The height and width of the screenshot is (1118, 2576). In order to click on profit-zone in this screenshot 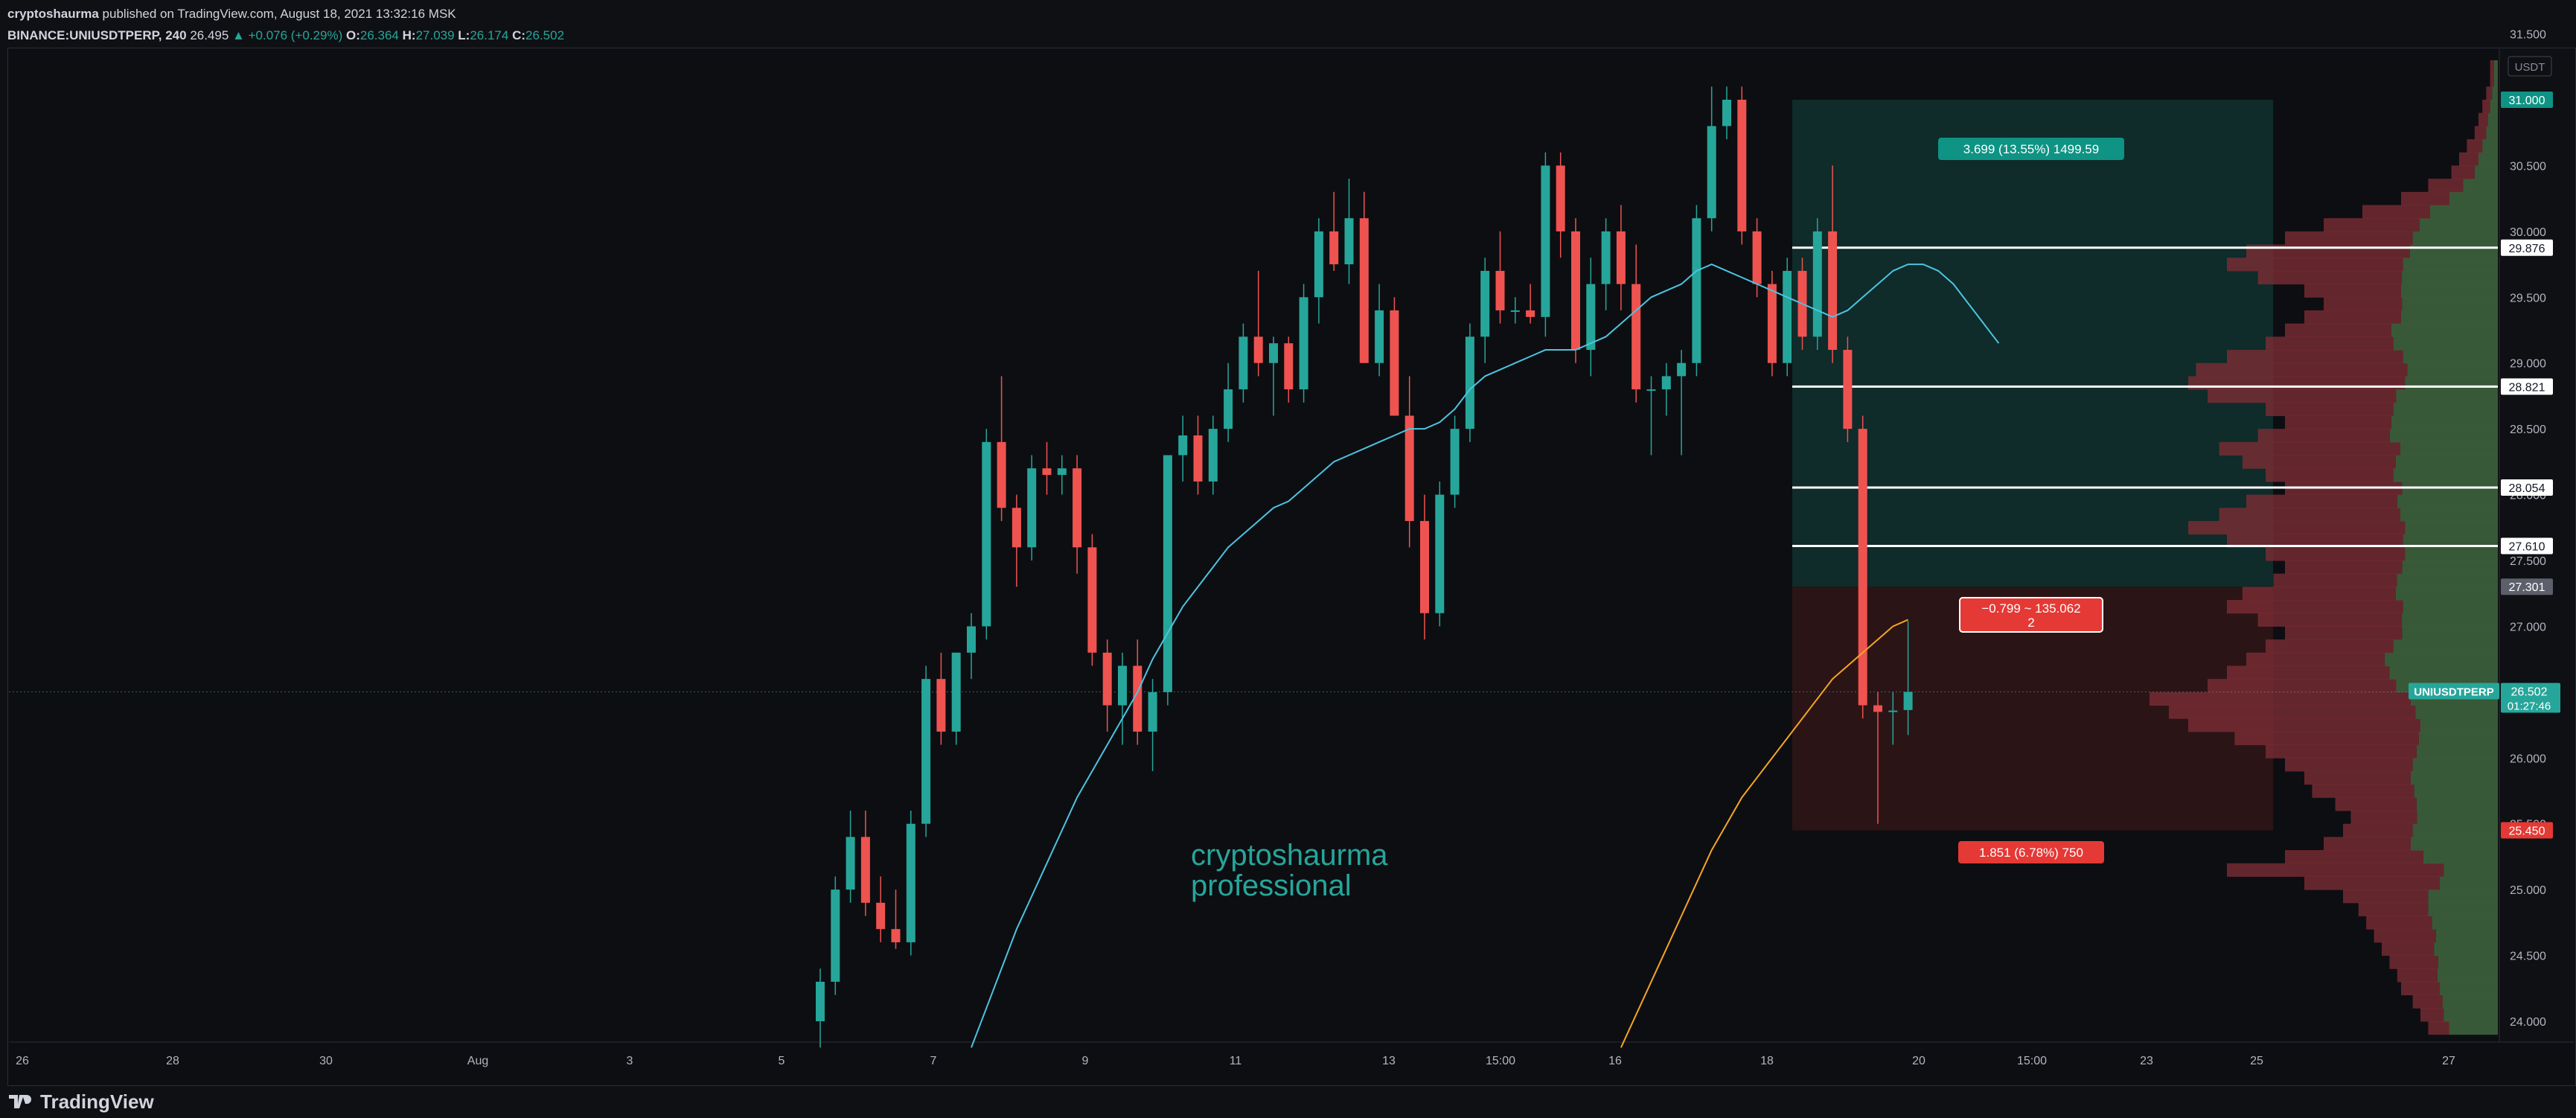, I will do `click(2033, 344)`.